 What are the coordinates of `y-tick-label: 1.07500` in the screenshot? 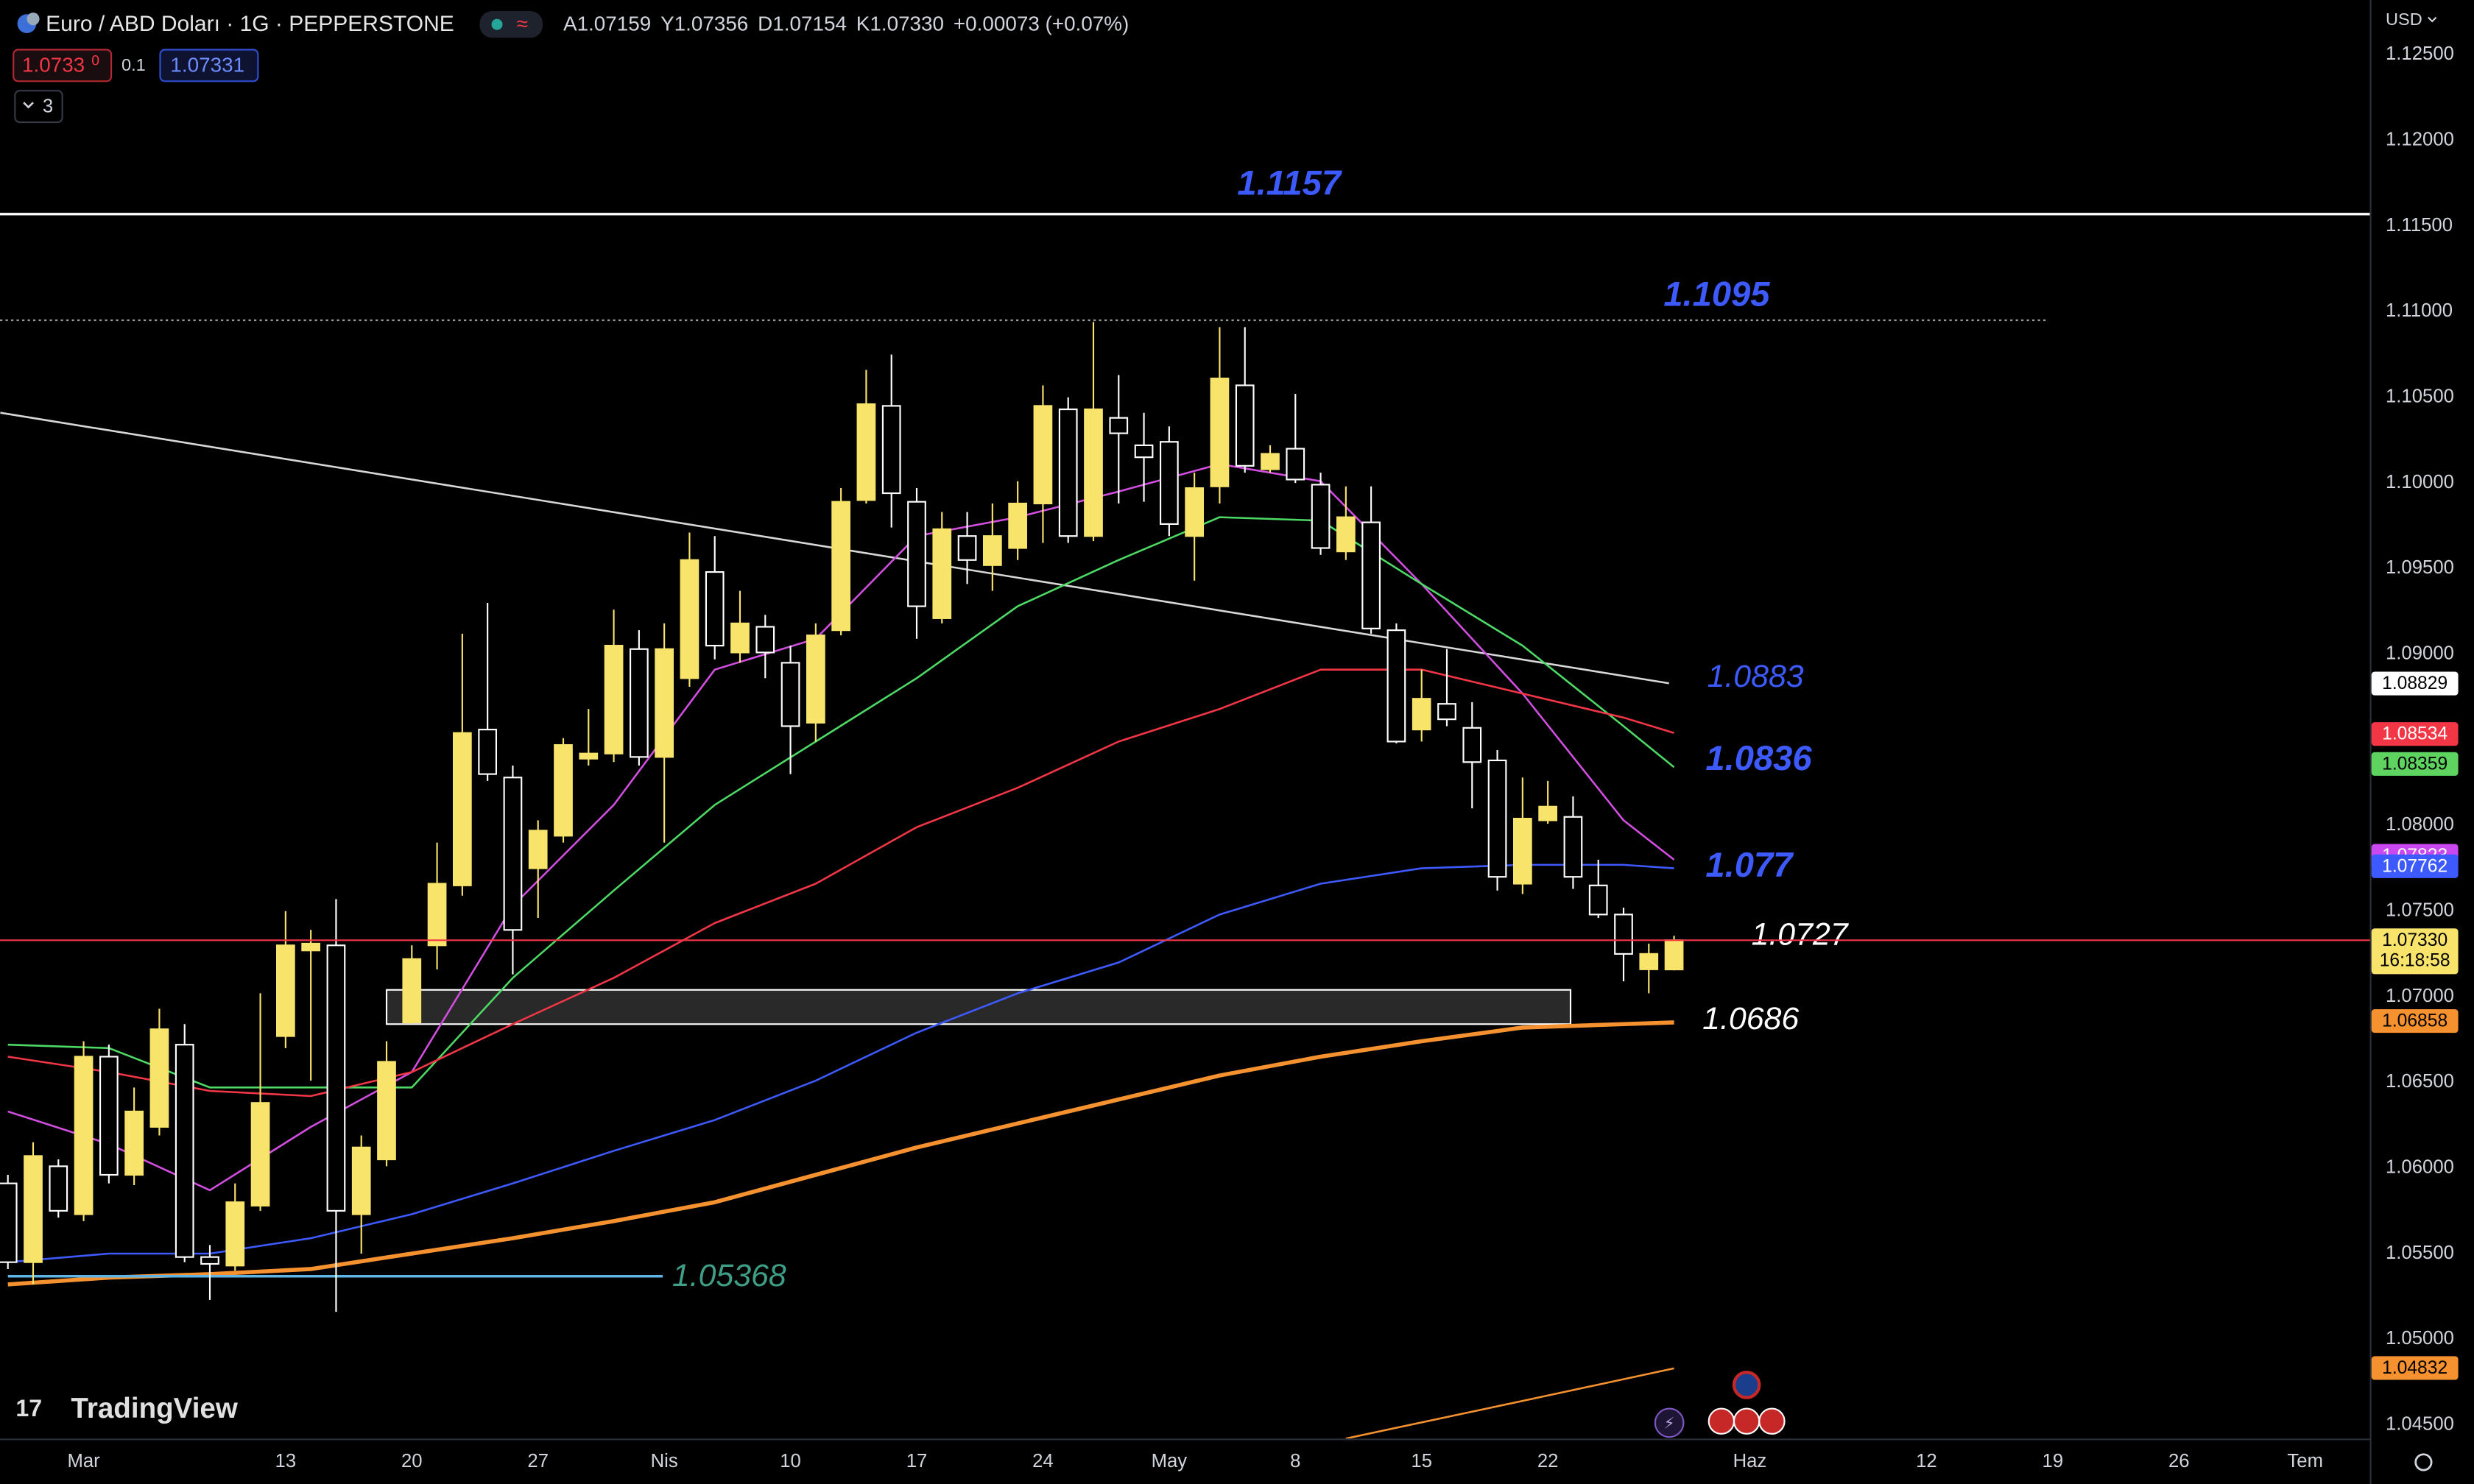 It's located at (2420, 910).